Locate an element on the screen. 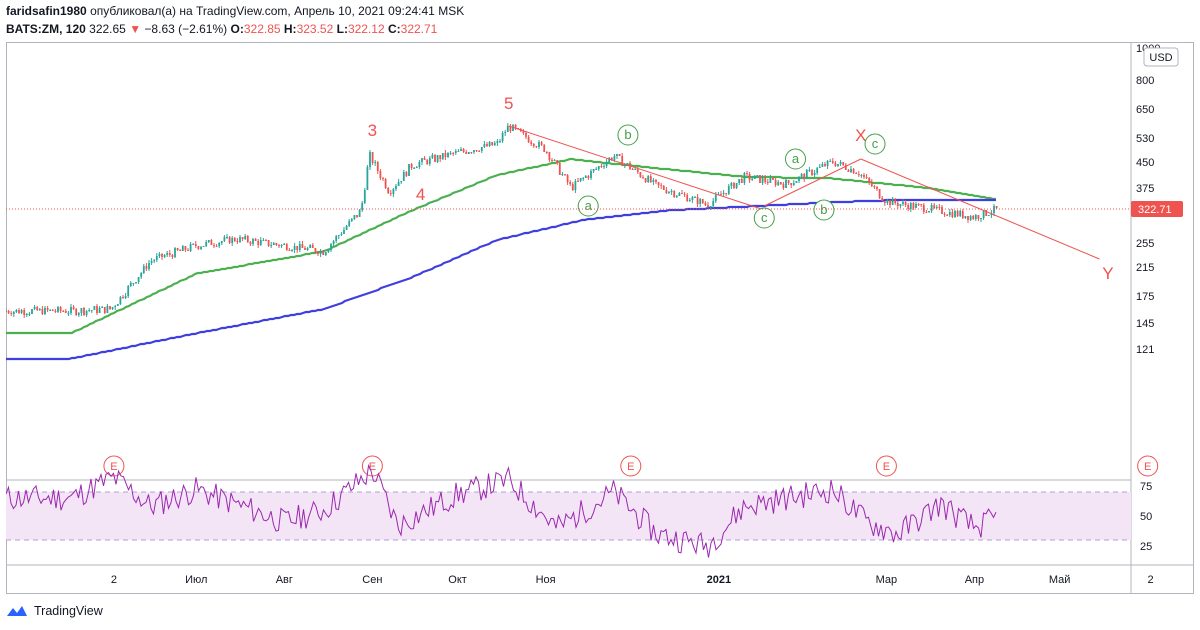  author-name: faridsafin1980 is located at coordinates (46, 11).